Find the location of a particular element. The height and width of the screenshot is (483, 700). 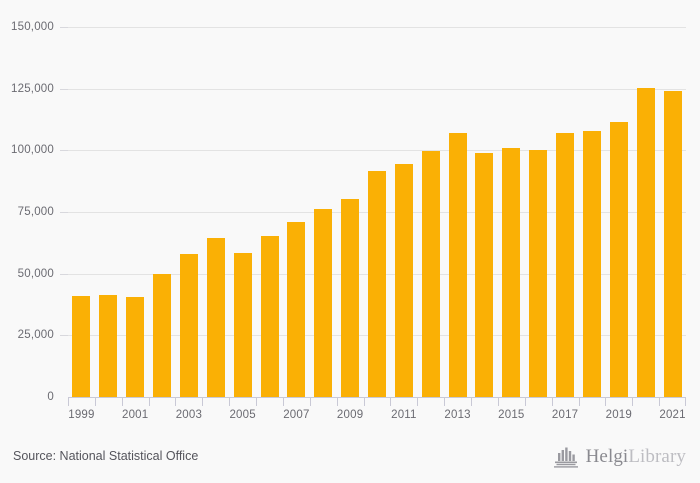

x-tick-label: 2021 is located at coordinates (672, 415).